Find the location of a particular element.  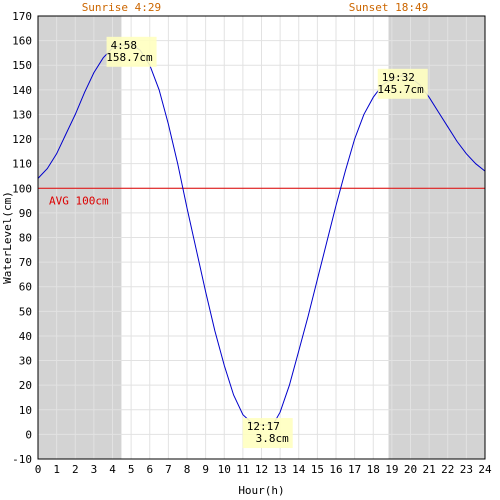

y-tick-label: 60 is located at coordinates (25, 287).